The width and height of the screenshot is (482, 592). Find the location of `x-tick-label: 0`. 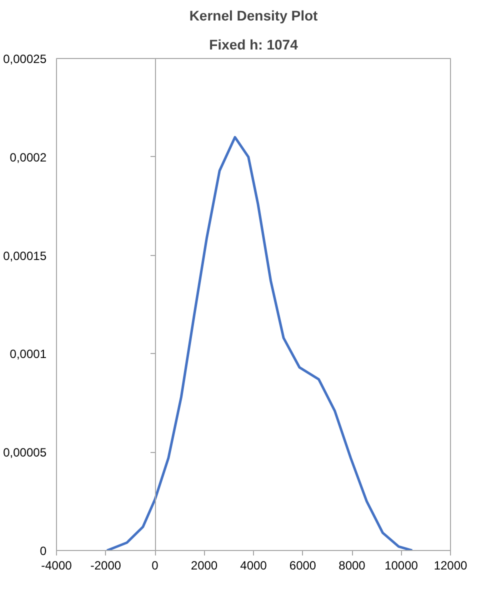

x-tick-label: 0 is located at coordinates (155, 565).